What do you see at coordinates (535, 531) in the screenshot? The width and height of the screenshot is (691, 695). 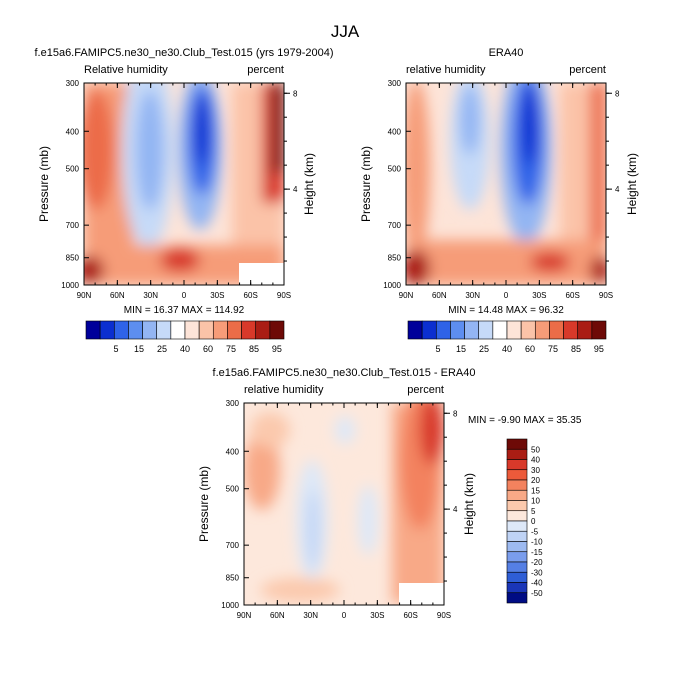 I see `colorbar-label: -5` at bounding box center [535, 531].